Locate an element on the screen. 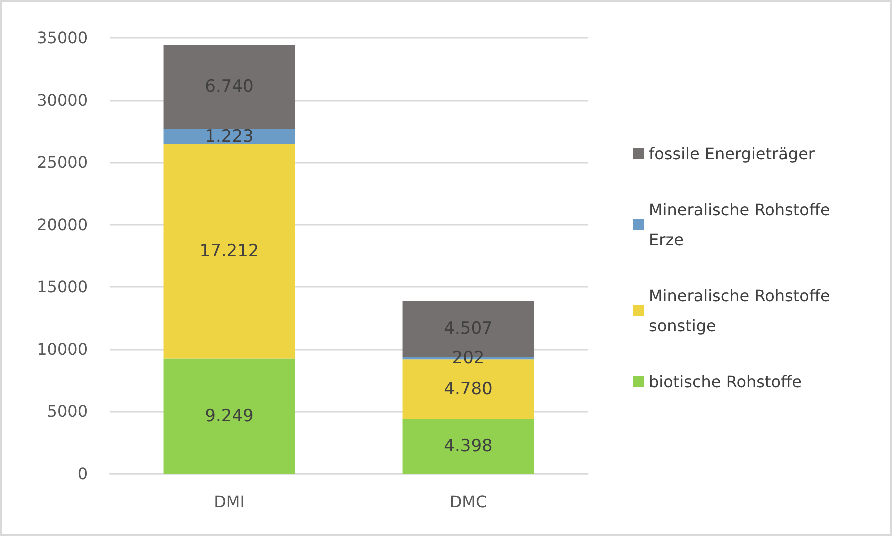 Image resolution: width=892 pixels, height=536 pixels. y-tick-label: 10000 is located at coordinates (62, 349).